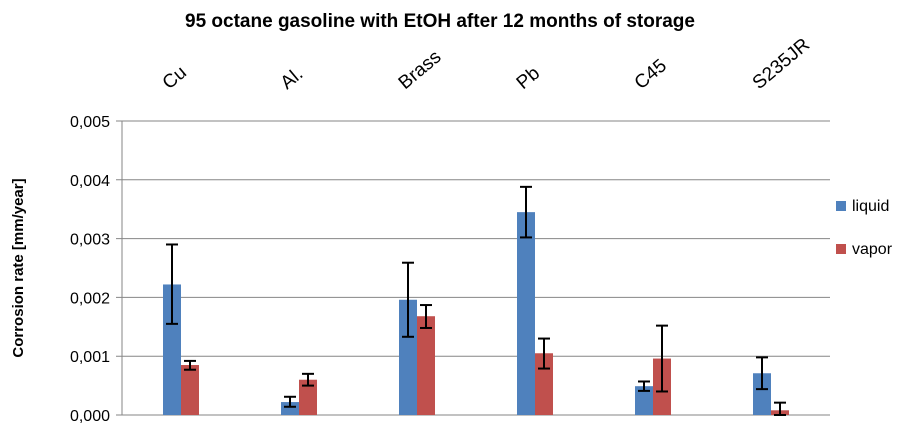  Describe the element at coordinates (420, 70) in the screenshot. I see `category-label: Brass` at that location.